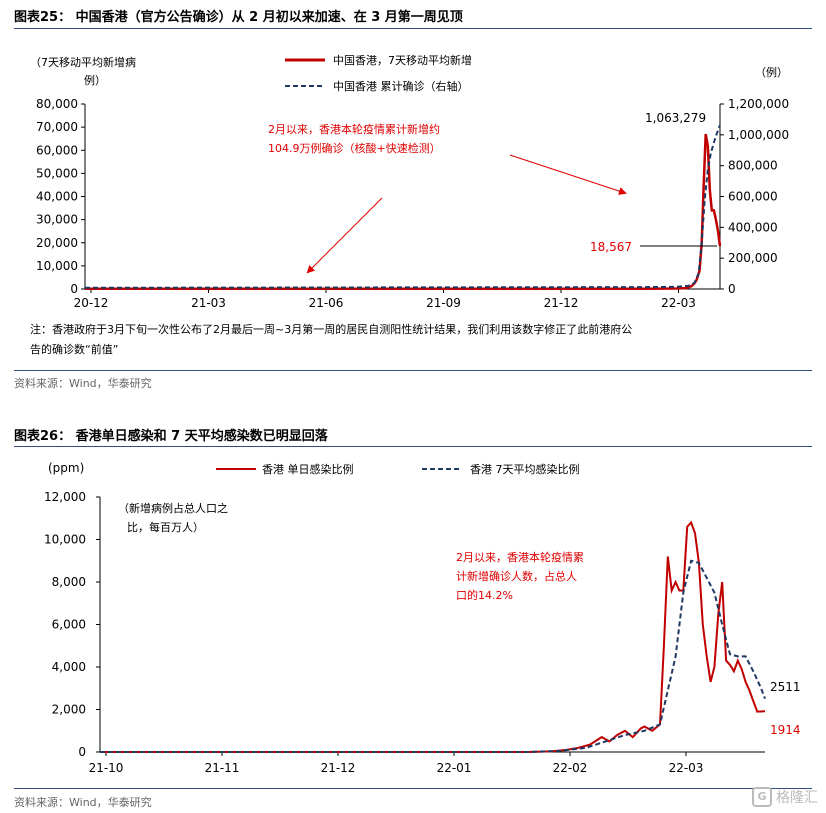 The height and width of the screenshot is (813, 826). I want to click on y-axis-note: 比，每百万人）, so click(165, 527).